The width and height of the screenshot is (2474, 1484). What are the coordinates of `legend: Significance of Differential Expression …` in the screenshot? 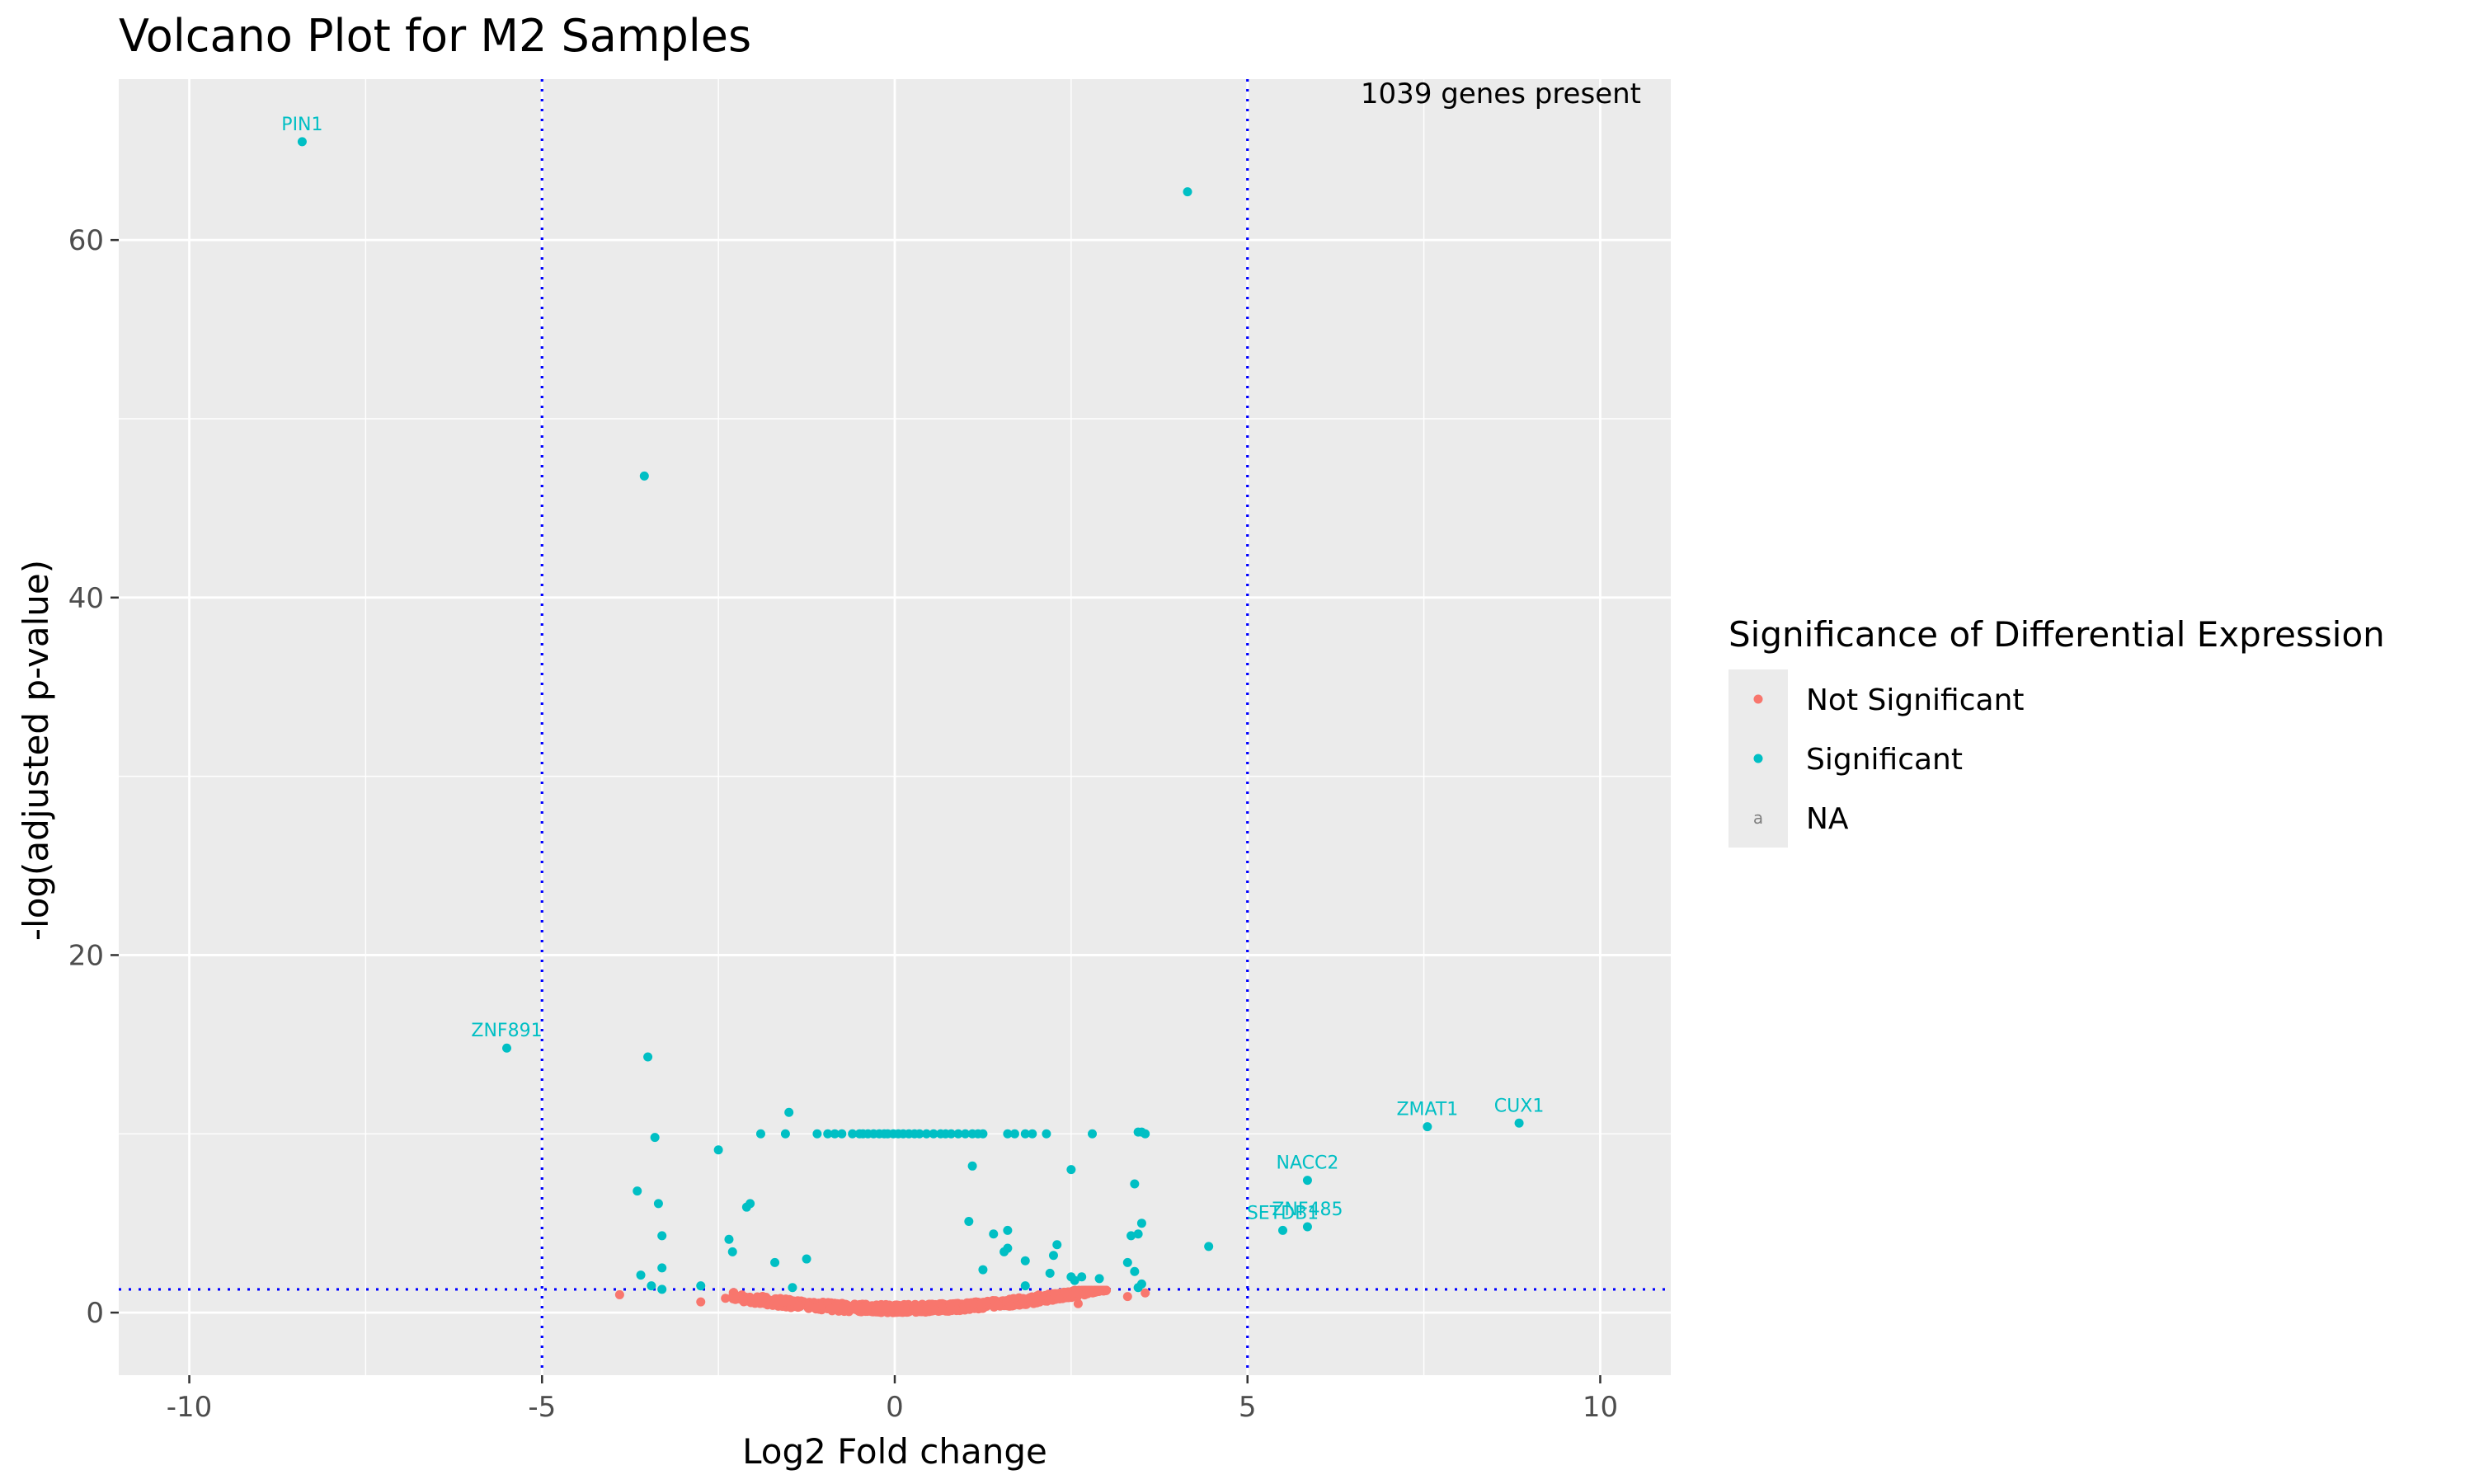 It's located at (2057, 731).